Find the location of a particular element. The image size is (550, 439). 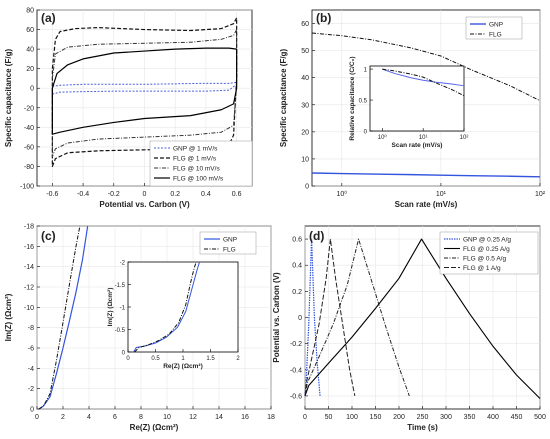

panel-b-y-tick-label-5: 50 is located at coordinates (305, 51).